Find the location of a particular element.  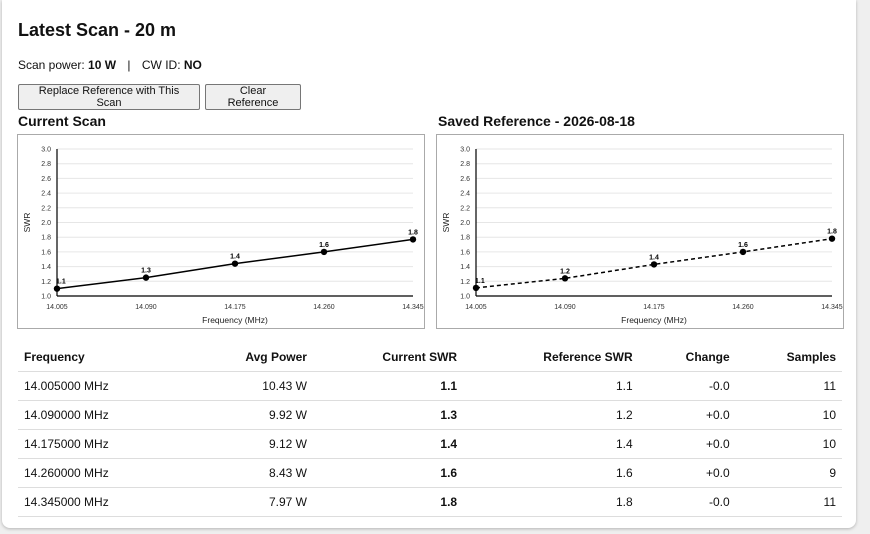

cw-id-value: NO is located at coordinates (192, 65).